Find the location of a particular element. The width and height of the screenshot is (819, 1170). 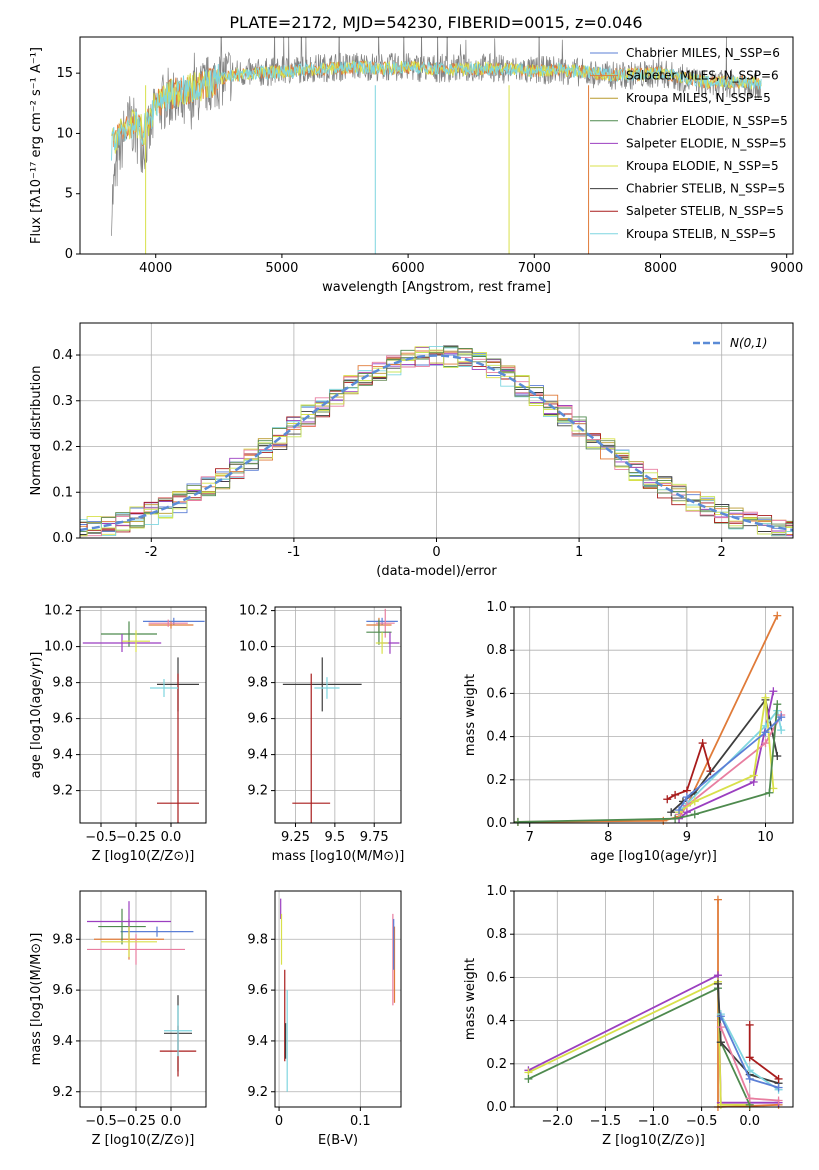

x-tick-label: 4000 is located at coordinates (155, 268).